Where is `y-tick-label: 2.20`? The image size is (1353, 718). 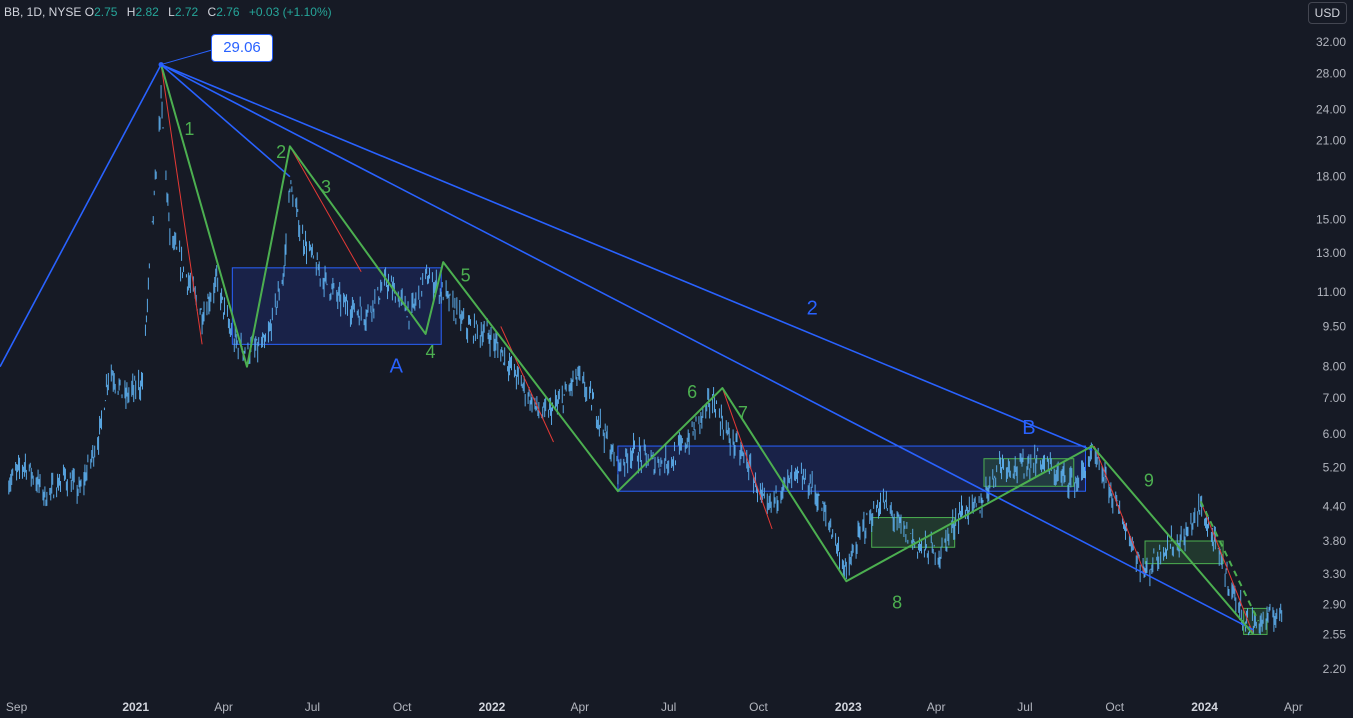
y-tick-label: 2.20 is located at coordinates (1335, 669).